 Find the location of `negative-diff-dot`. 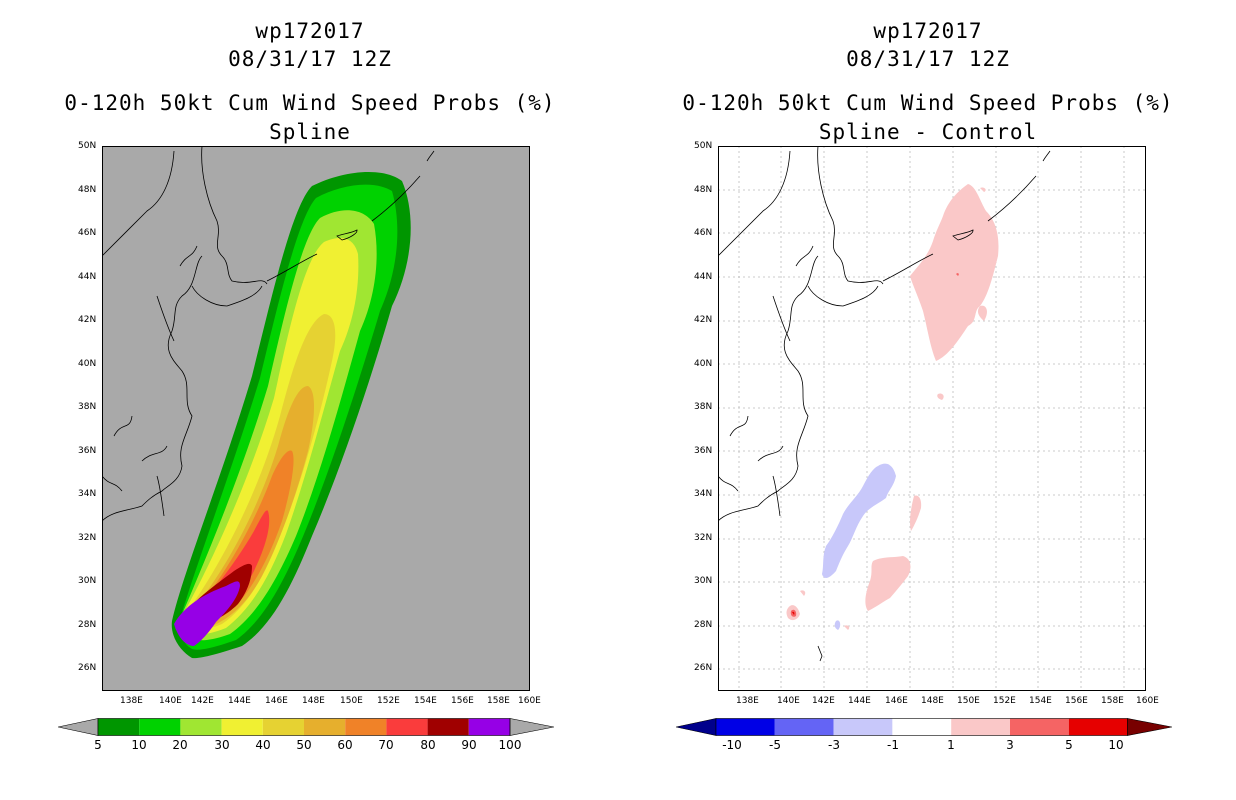

negative-diff-dot is located at coordinates (837, 625).